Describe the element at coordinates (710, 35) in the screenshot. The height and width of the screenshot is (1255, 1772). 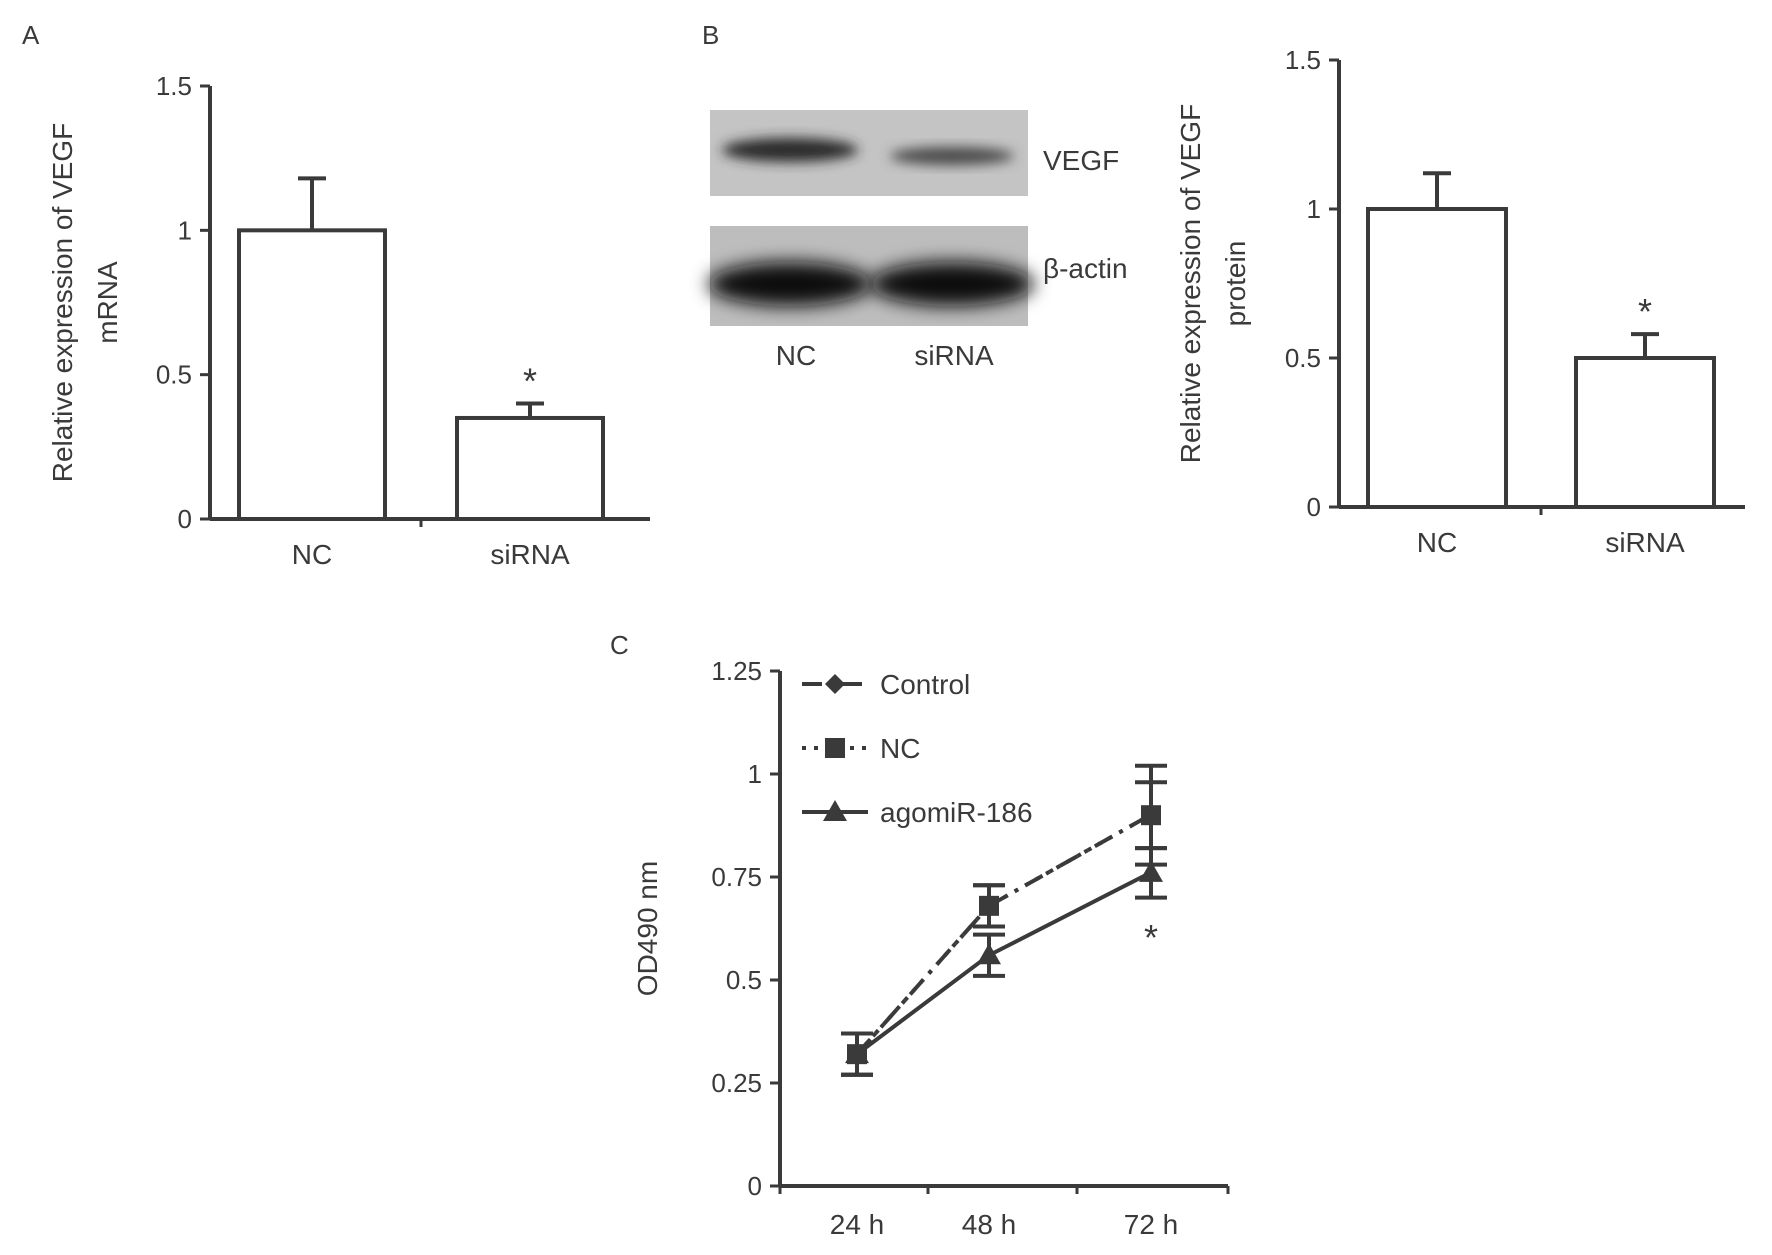
I see `panel-letter-b: B` at that location.